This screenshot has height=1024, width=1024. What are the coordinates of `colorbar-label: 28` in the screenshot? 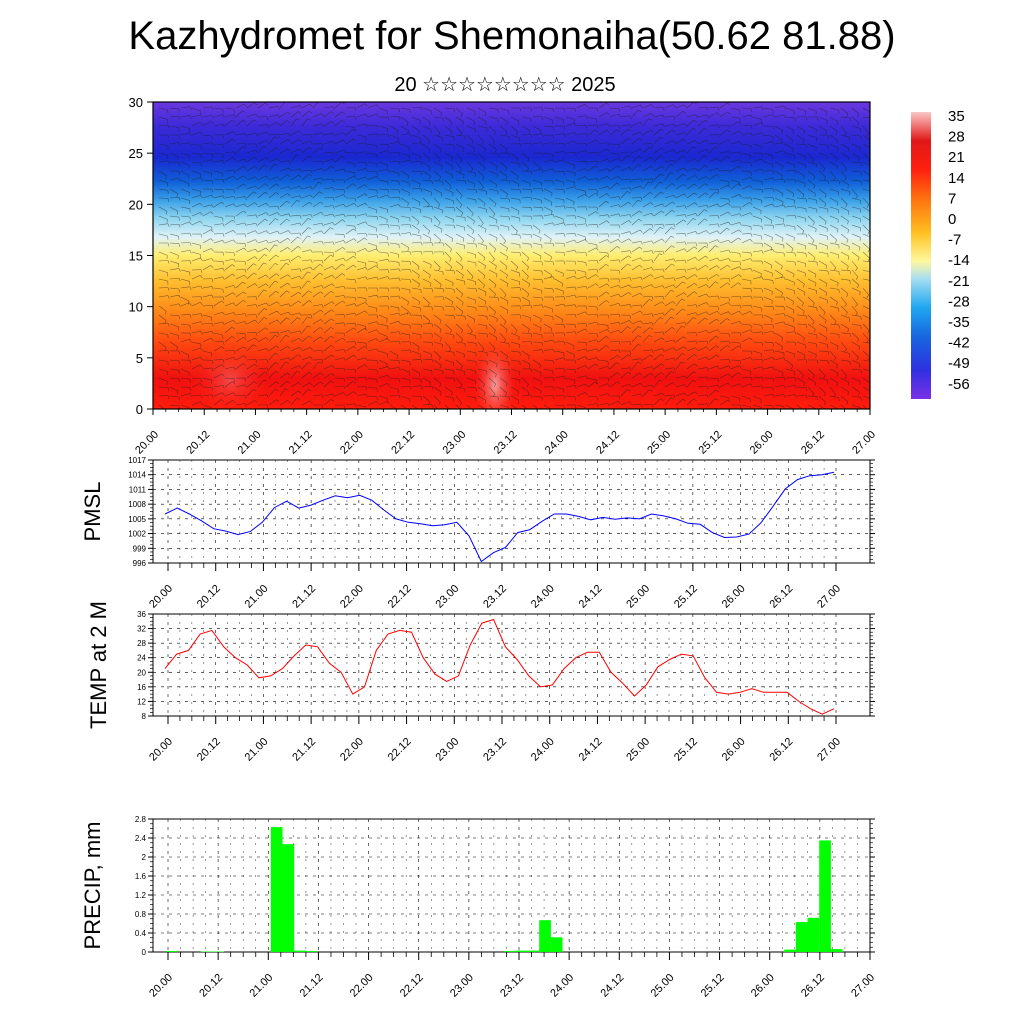 It's located at (956, 137).